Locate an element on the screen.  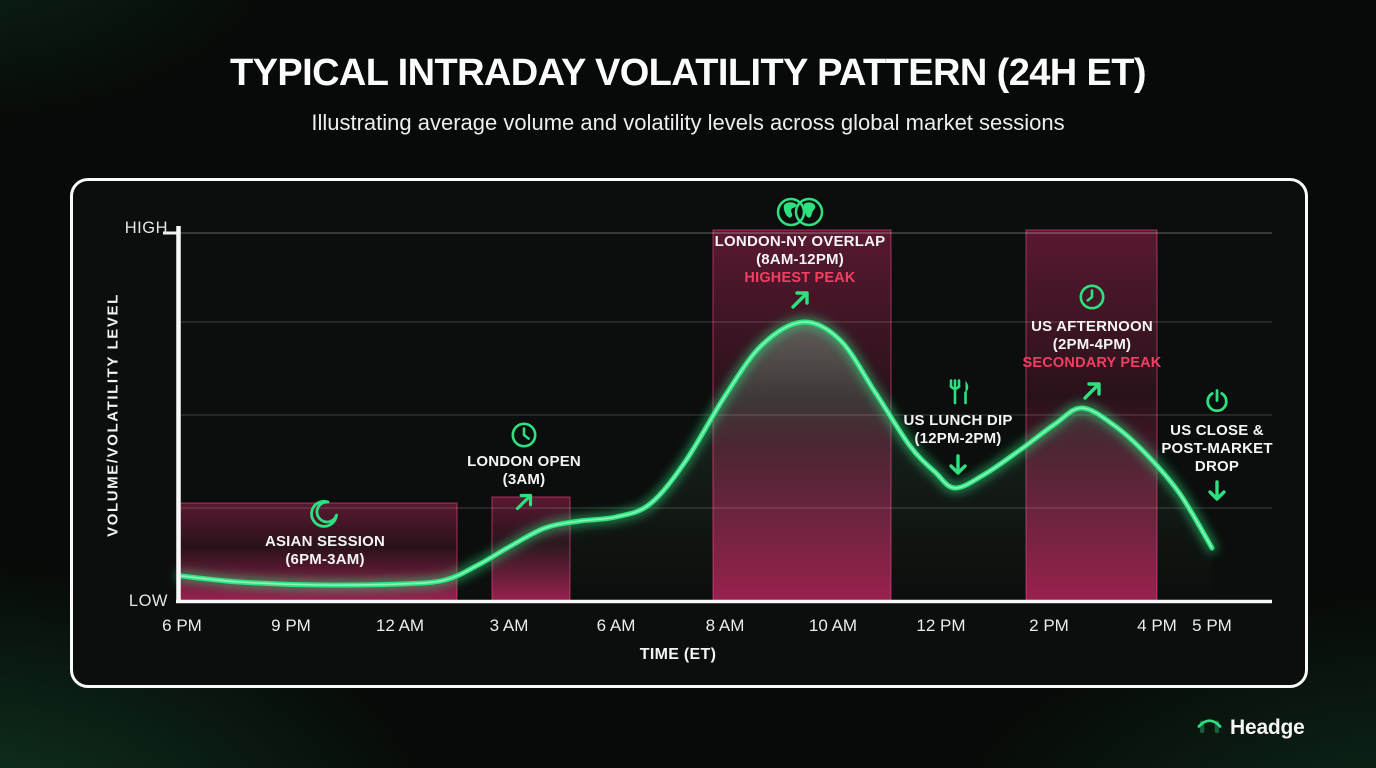
annotation-us-lunch-dip: US LUNCH DIP (12PM-2PM) is located at coordinates (957, 430).